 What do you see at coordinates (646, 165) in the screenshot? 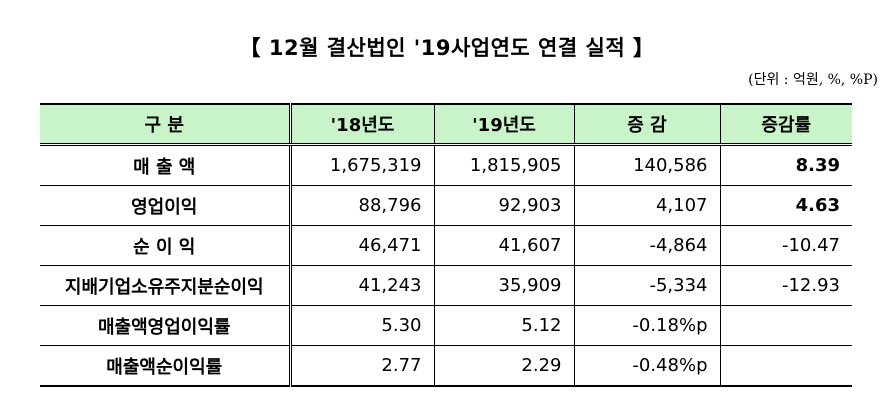
I see `cell-change: 140,586` at bounding box center [646, 165].